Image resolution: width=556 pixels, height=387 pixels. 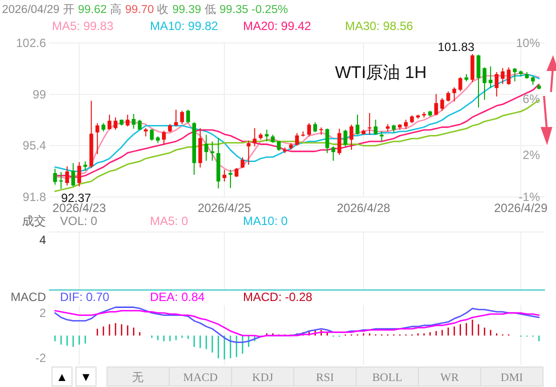 What do you see at coordinates (450, 378) in the screenshot?
I see `text: WR` at bounding box center [450, 378].